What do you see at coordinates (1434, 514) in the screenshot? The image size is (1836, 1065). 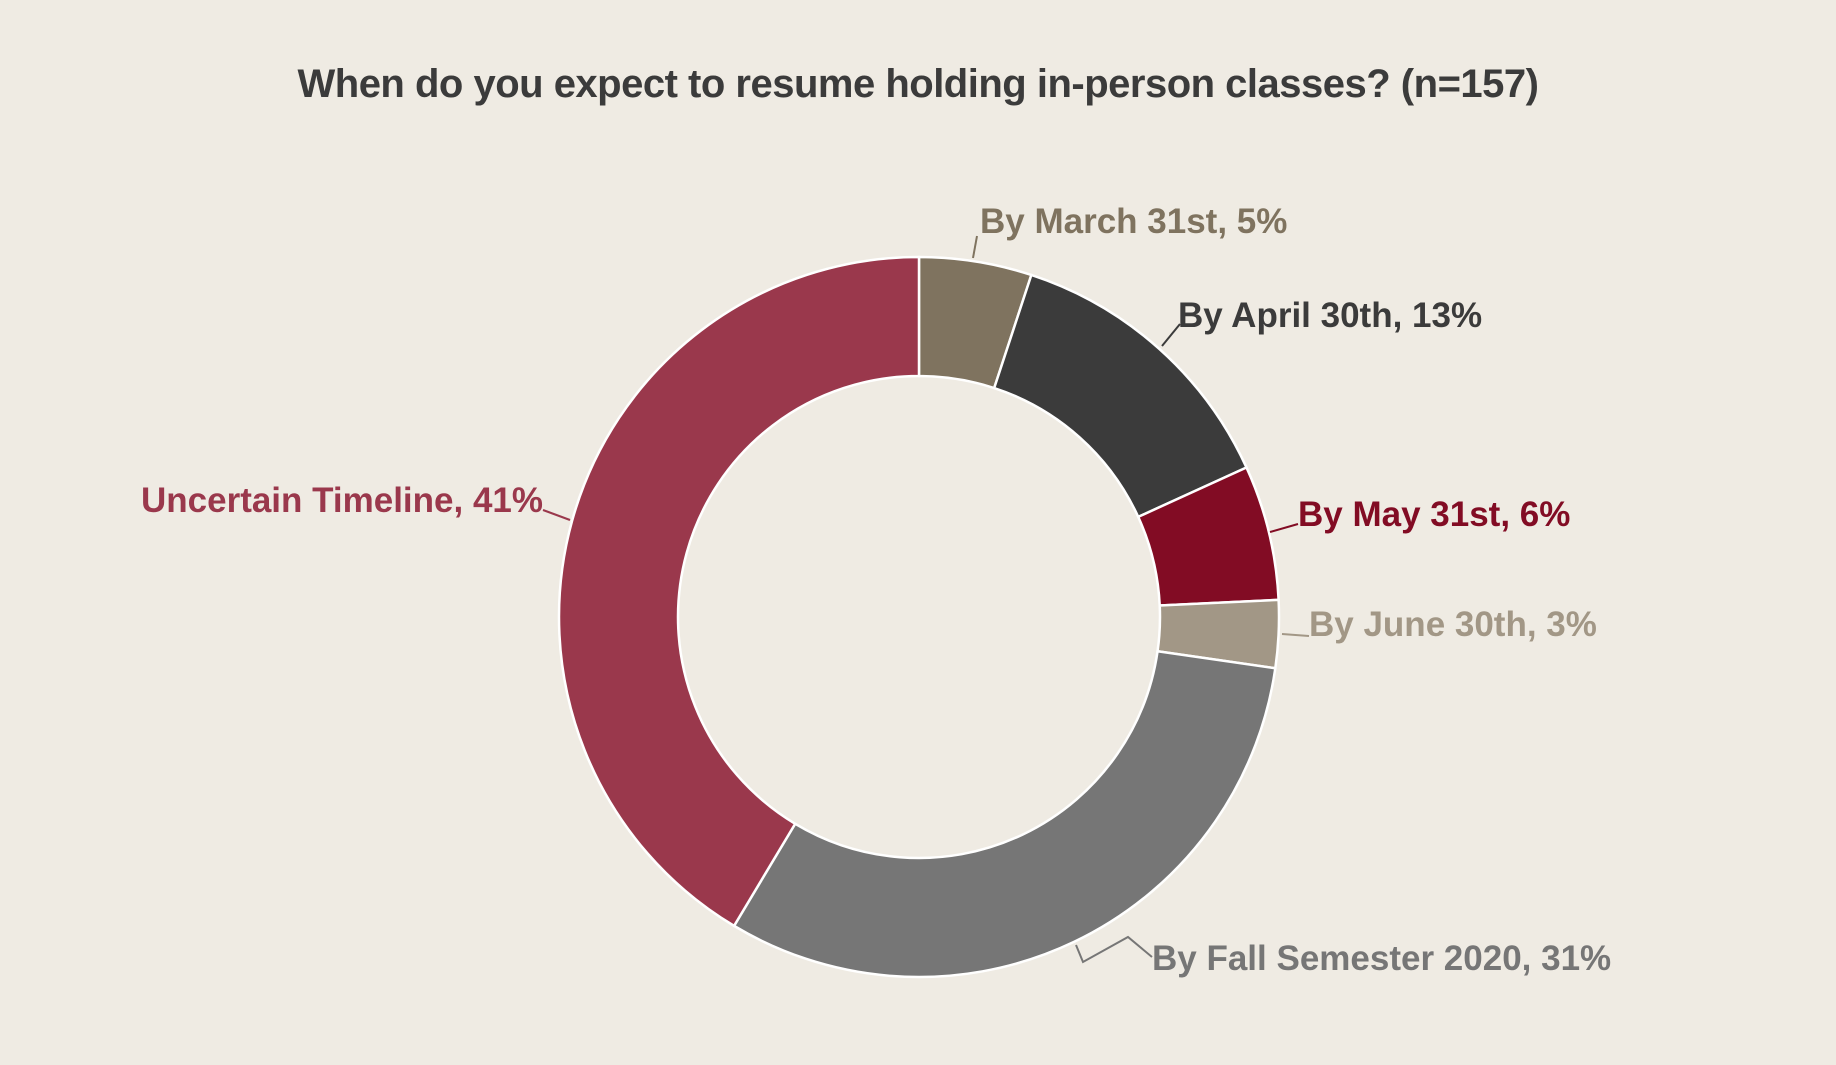 I see `slice-label-by-may-31st: By May 31st, 6%` at bounding box center [1434, 514].